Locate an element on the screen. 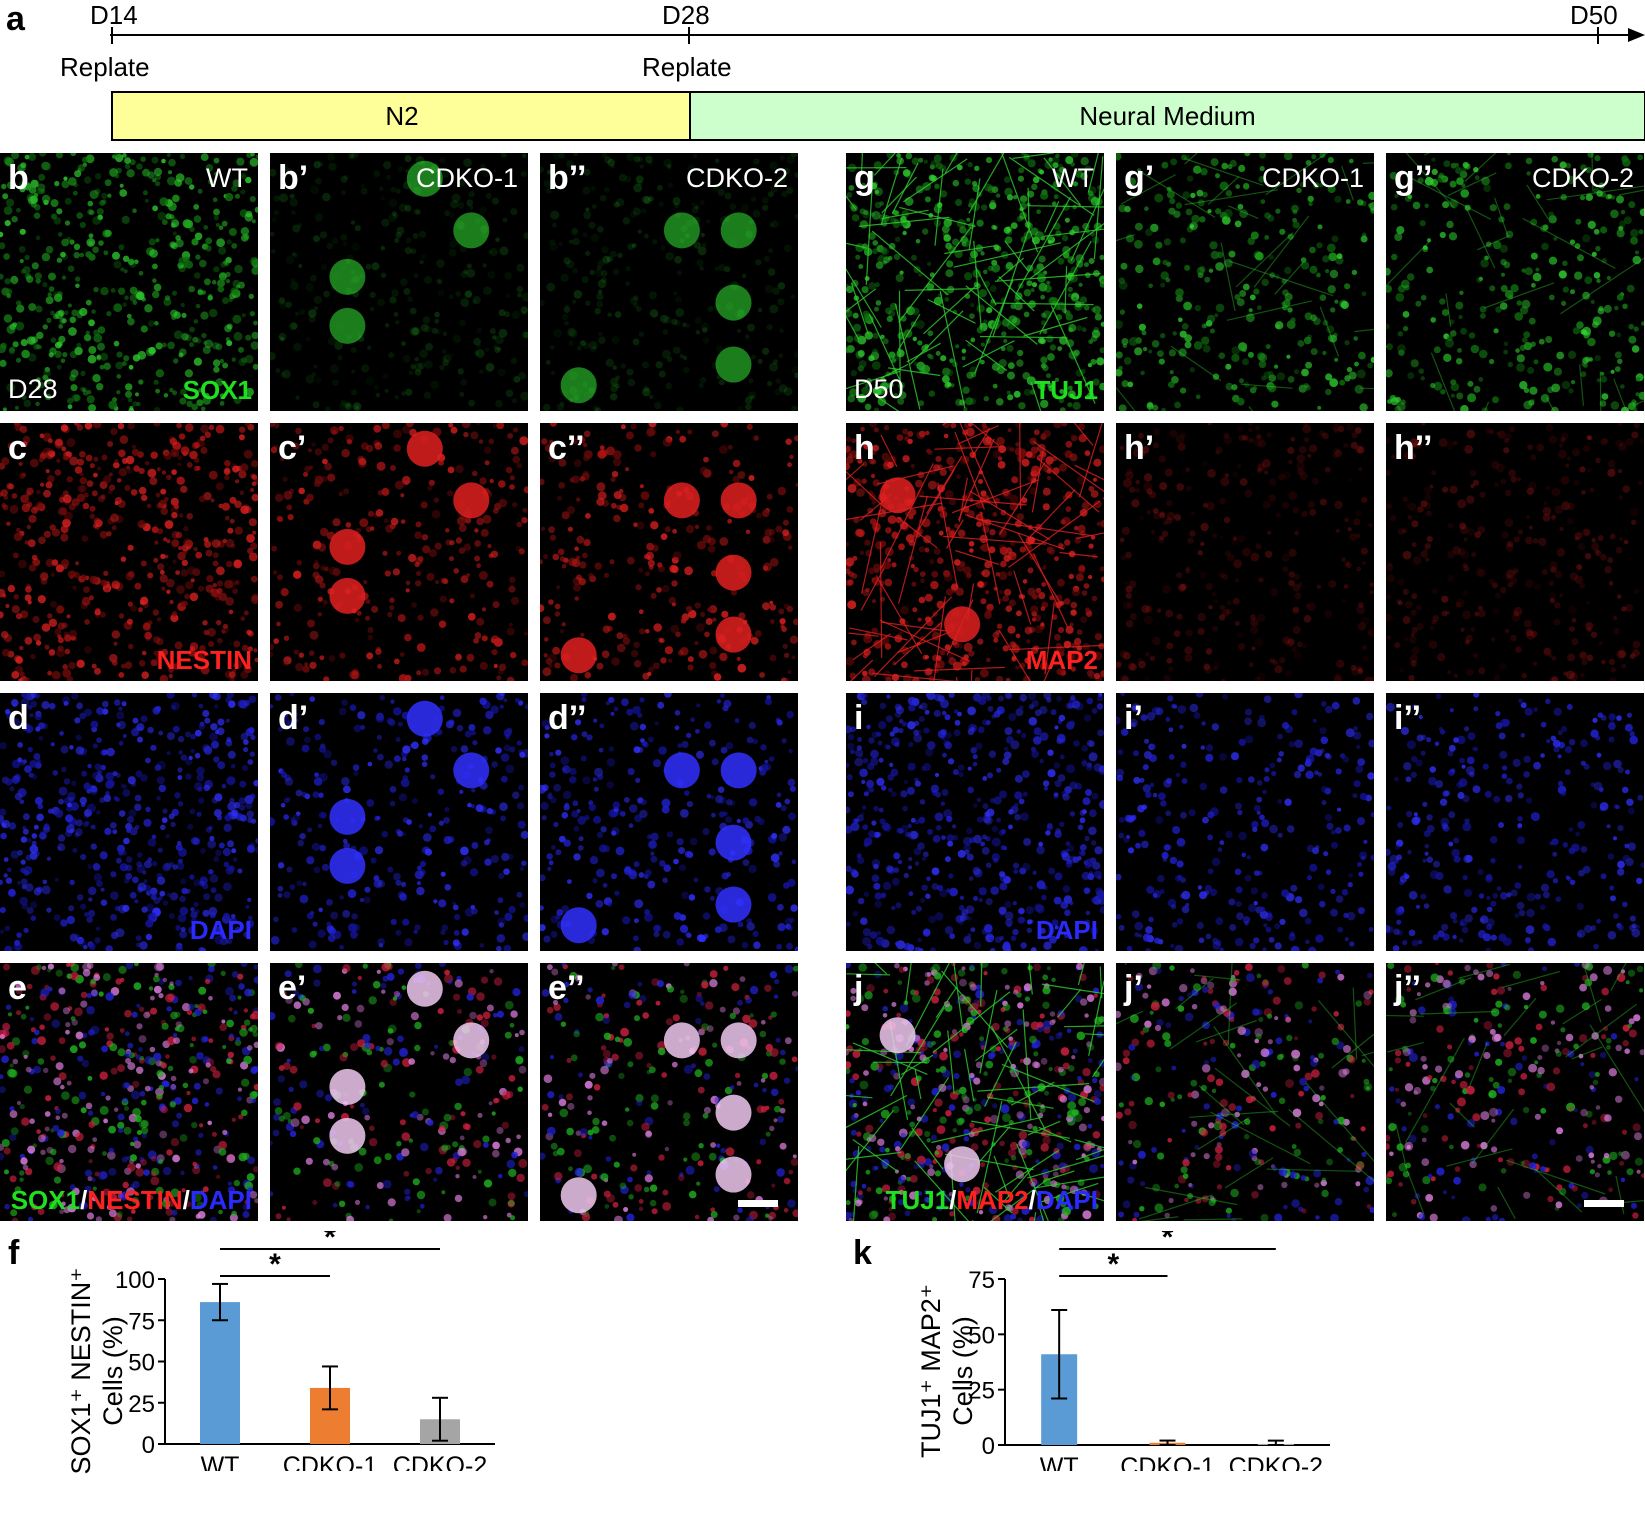 The height and width of the screenshot is (1521, 1645). marker-label: NESTIN is located at coordinates (204, 660).